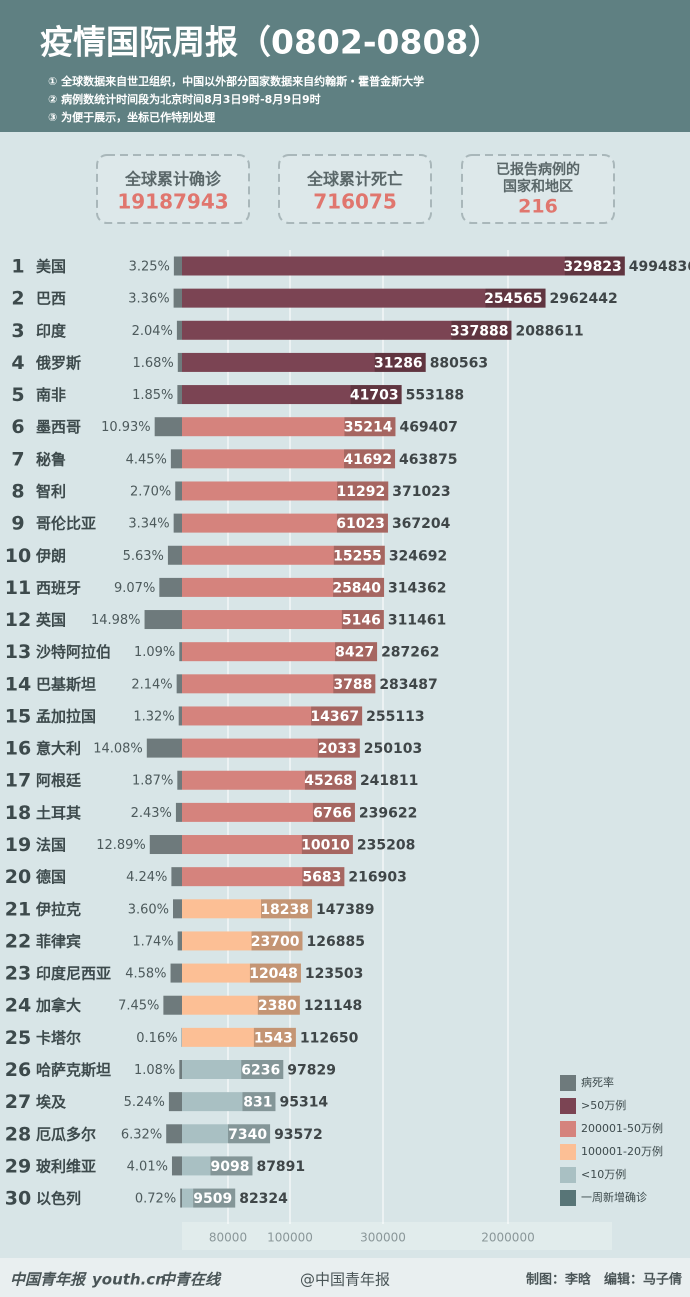  What do you see at coordinates (58, 1038) in the screenshot?
I see `country-name: 卡塔尔` at bounding box center [58, 1038].